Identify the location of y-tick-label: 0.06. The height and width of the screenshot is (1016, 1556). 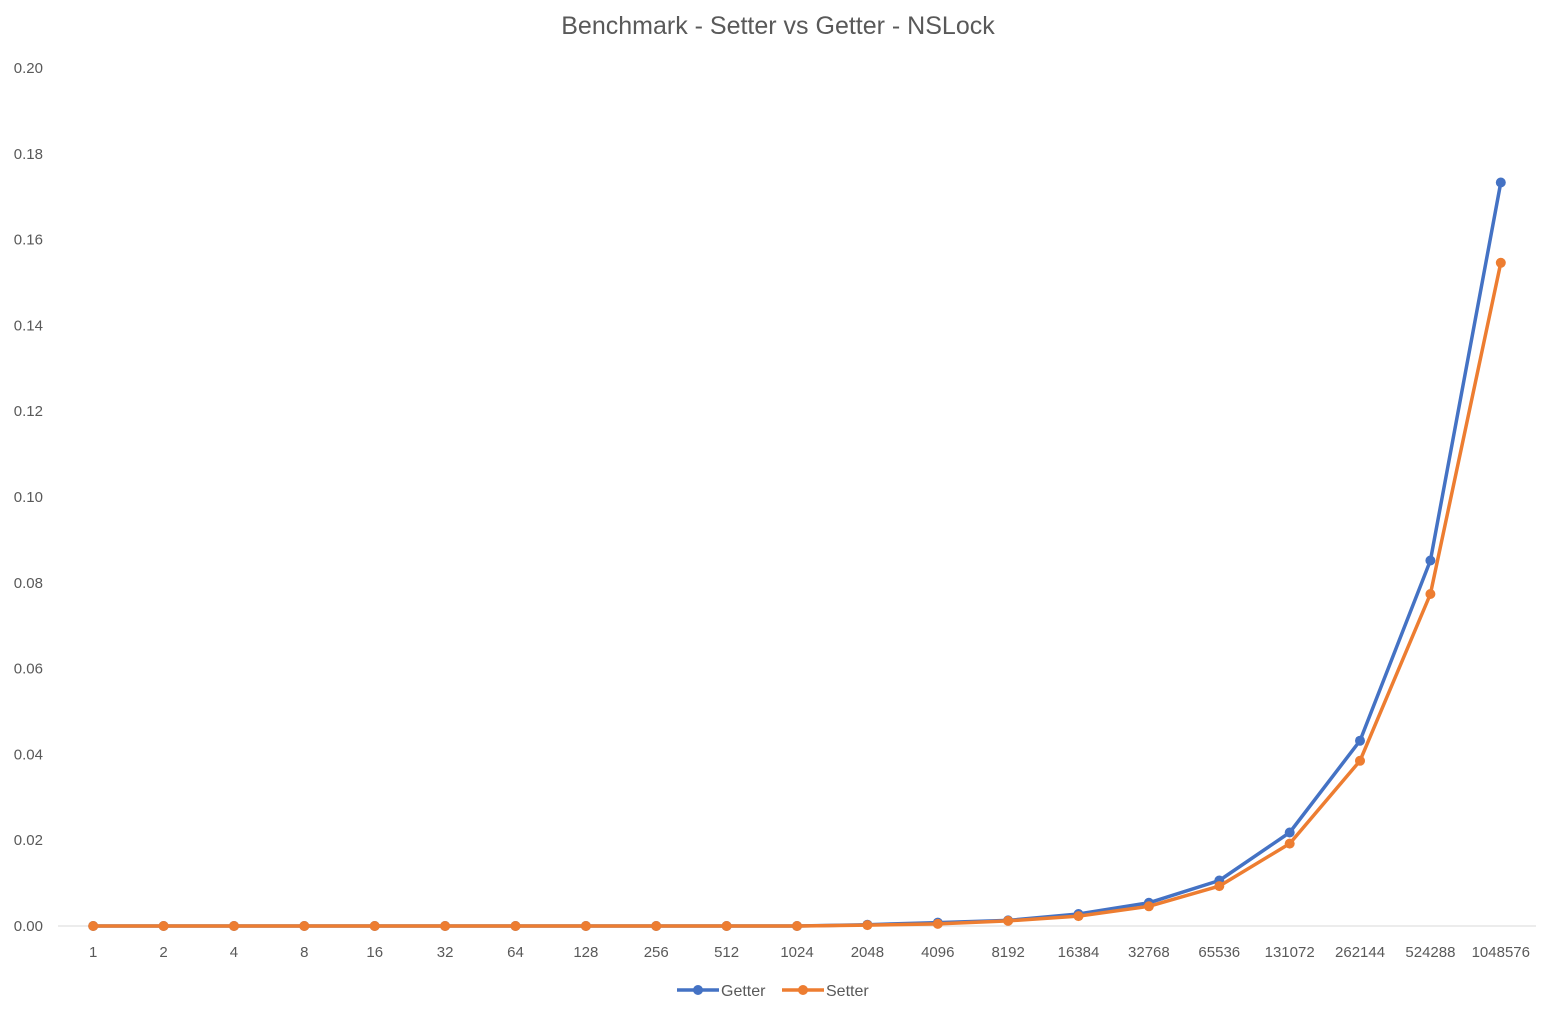
(28, 669).